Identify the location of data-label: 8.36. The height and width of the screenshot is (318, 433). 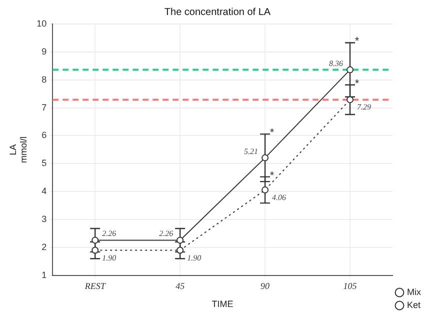
(336, 63).